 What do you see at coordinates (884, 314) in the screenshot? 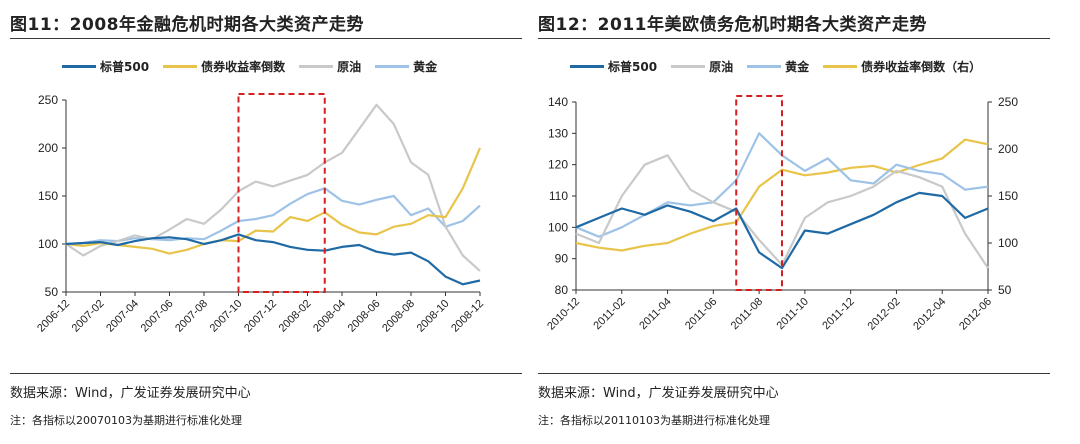
I see `x-tick-label: 2012-02` at bounding box center [884, 314].